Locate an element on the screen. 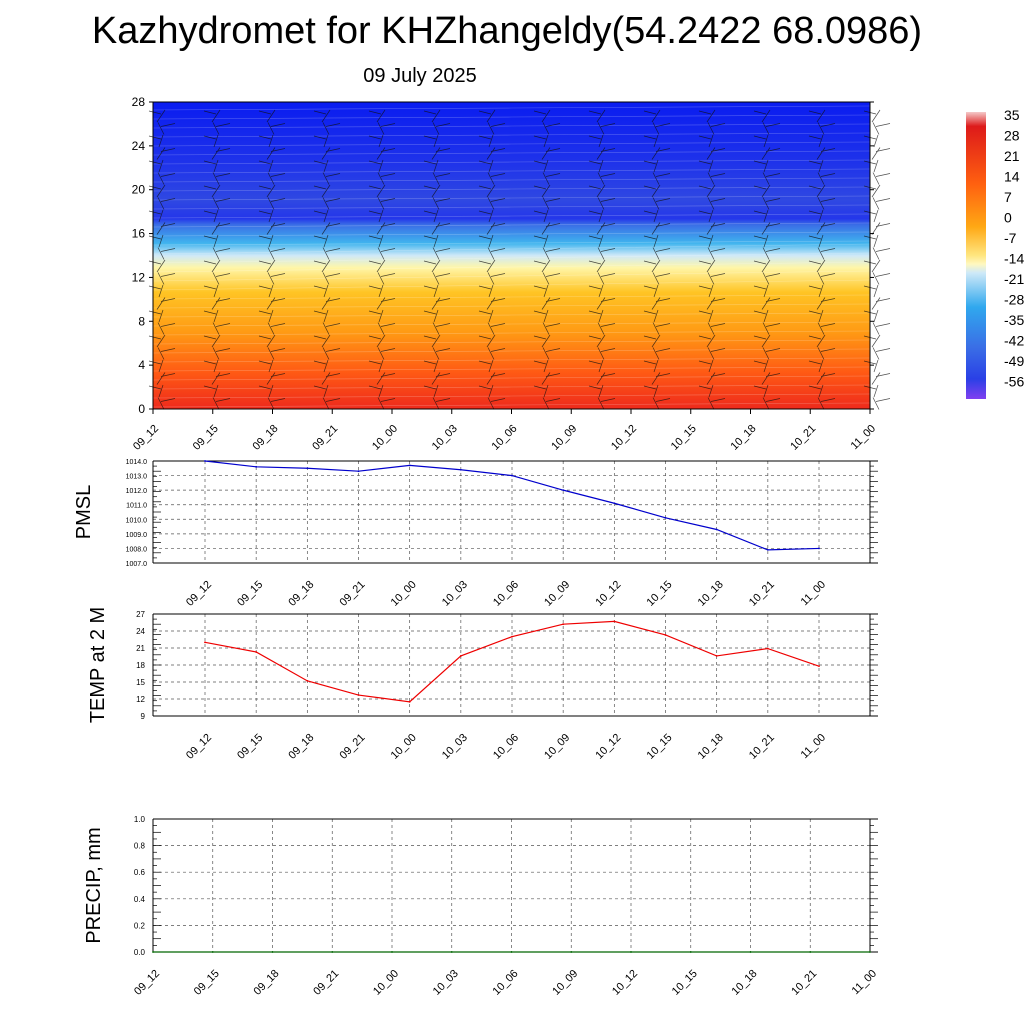 This screenshot has height=1024, width=1024. y-tick-label: 18 is located at coordinates (140, 665).